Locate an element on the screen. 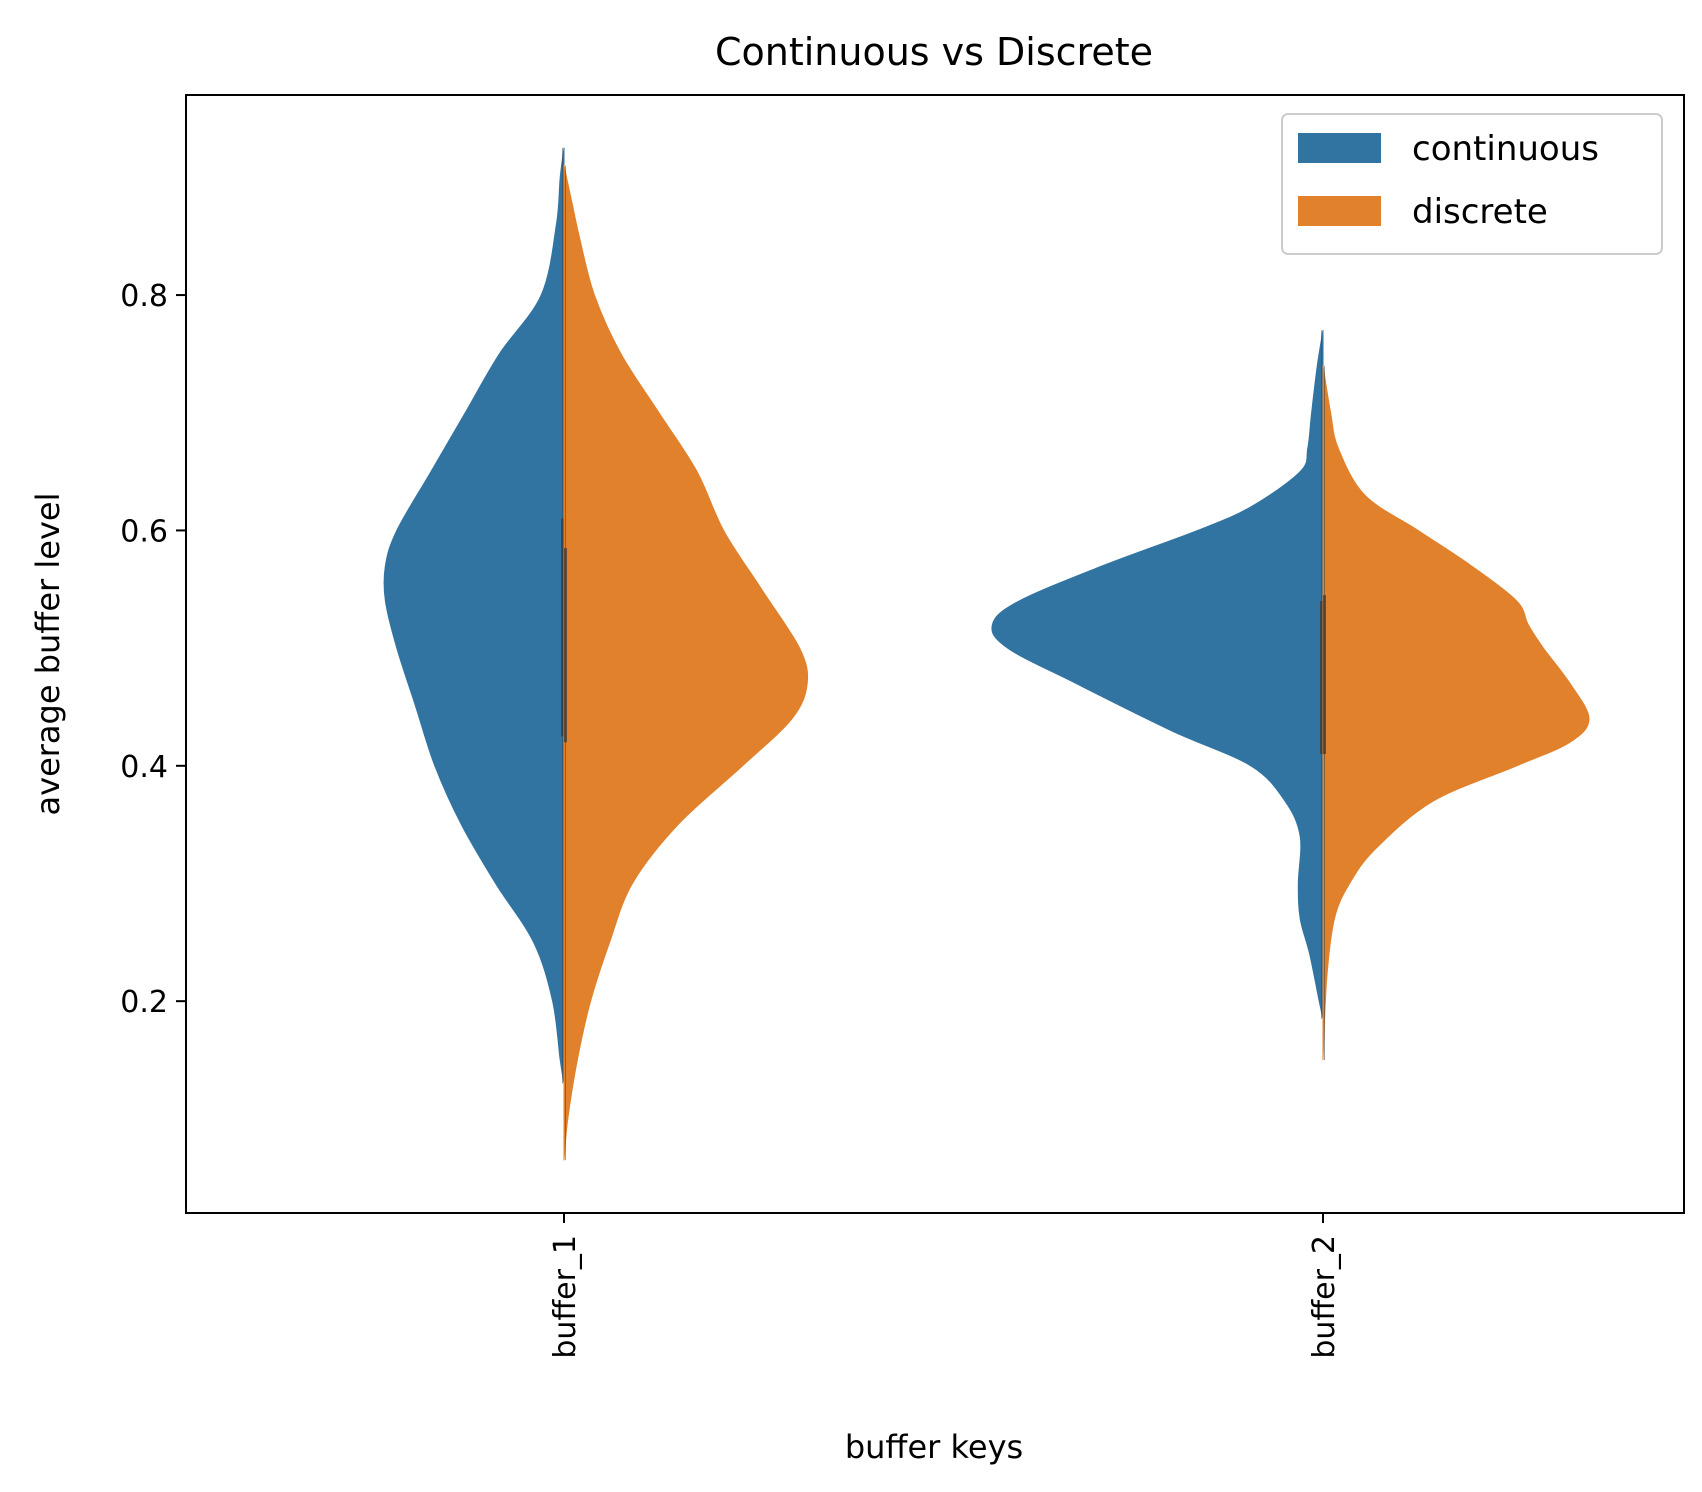  legend-swatch-continuous is located at coordinates (1339, 148).